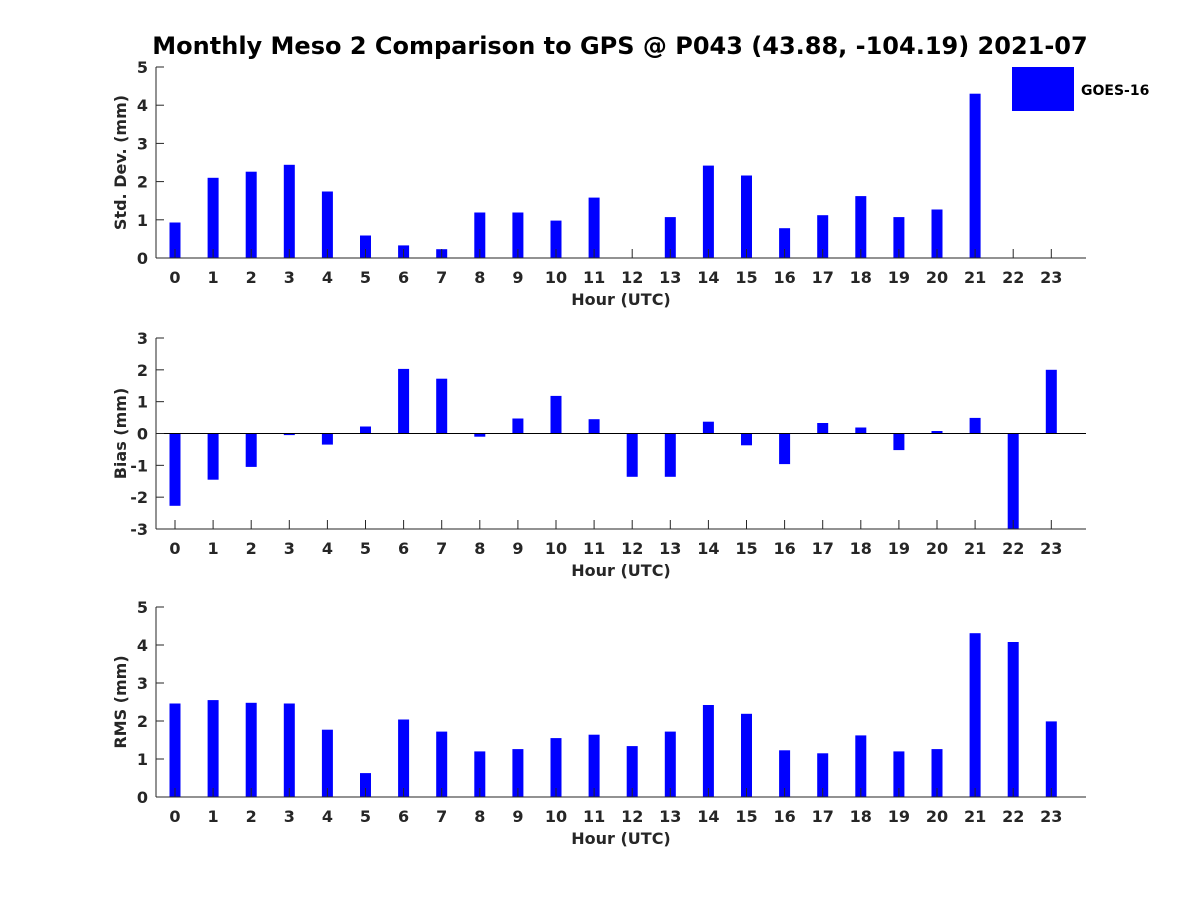  What do you see at coordinates (213, 548) in the screenshot?
I see `x-tick-label: 1` at bounding box center [213, 548].